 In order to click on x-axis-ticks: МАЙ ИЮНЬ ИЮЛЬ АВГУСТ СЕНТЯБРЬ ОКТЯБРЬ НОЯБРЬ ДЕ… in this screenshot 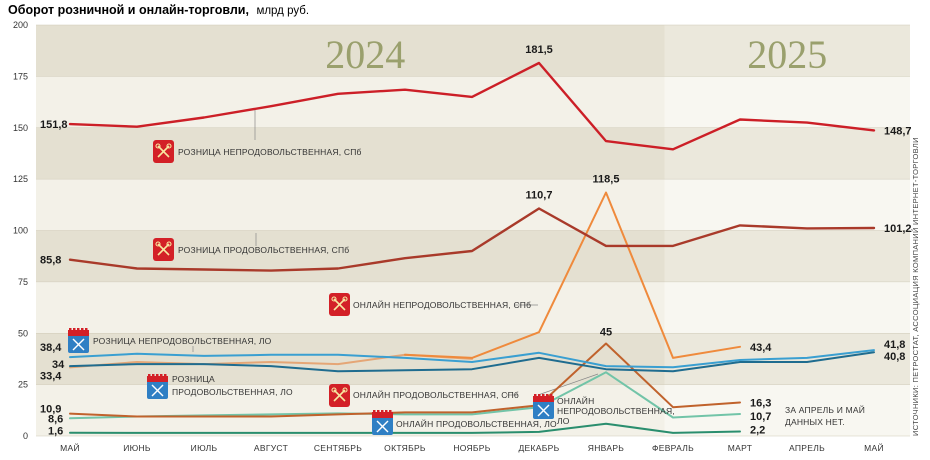, I will do `click(472, 447)`.